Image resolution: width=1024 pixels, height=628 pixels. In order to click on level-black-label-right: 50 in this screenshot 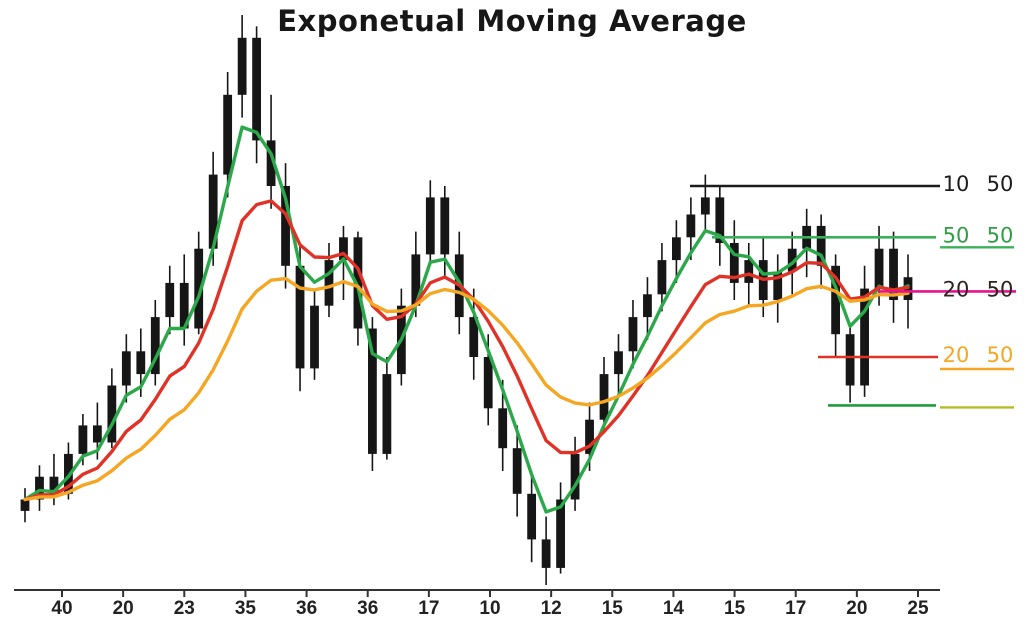, I will do `click(1000, 184)`.